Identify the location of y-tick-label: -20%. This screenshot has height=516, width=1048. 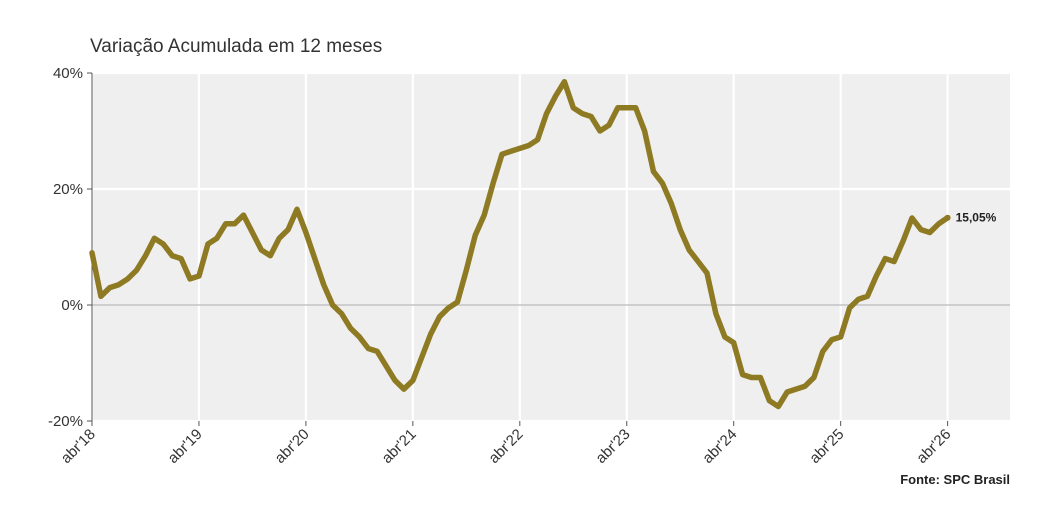
(65, 421).